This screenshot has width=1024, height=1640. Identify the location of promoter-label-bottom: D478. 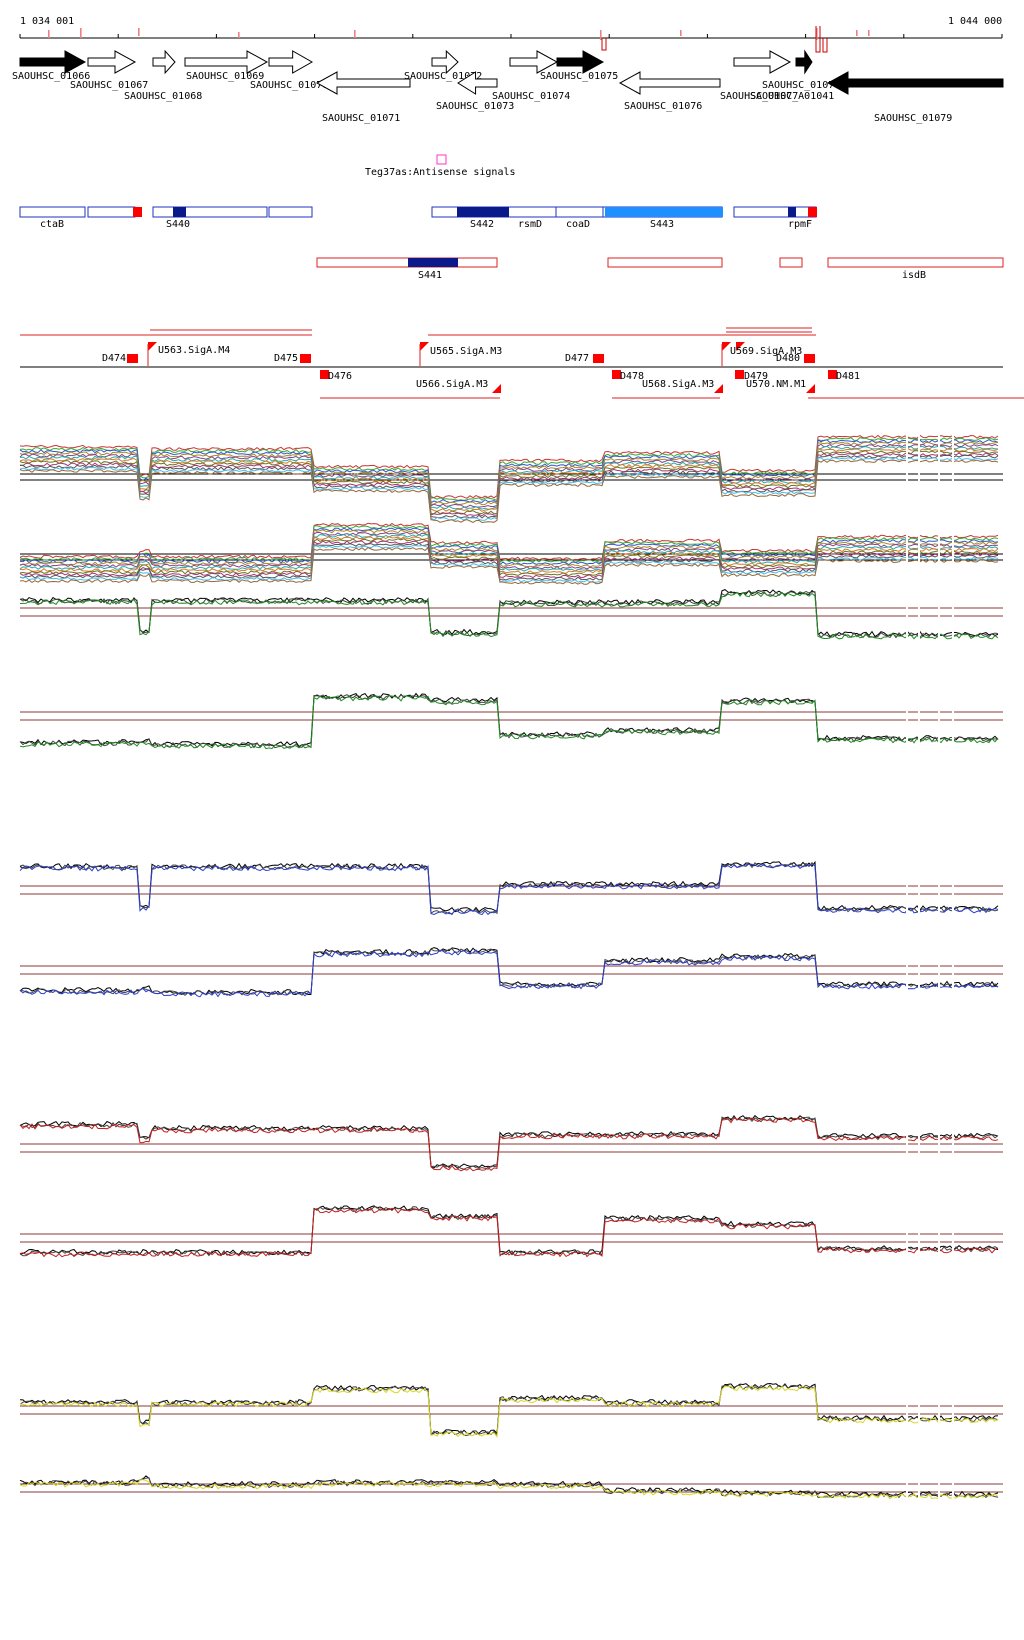
(632, 376).